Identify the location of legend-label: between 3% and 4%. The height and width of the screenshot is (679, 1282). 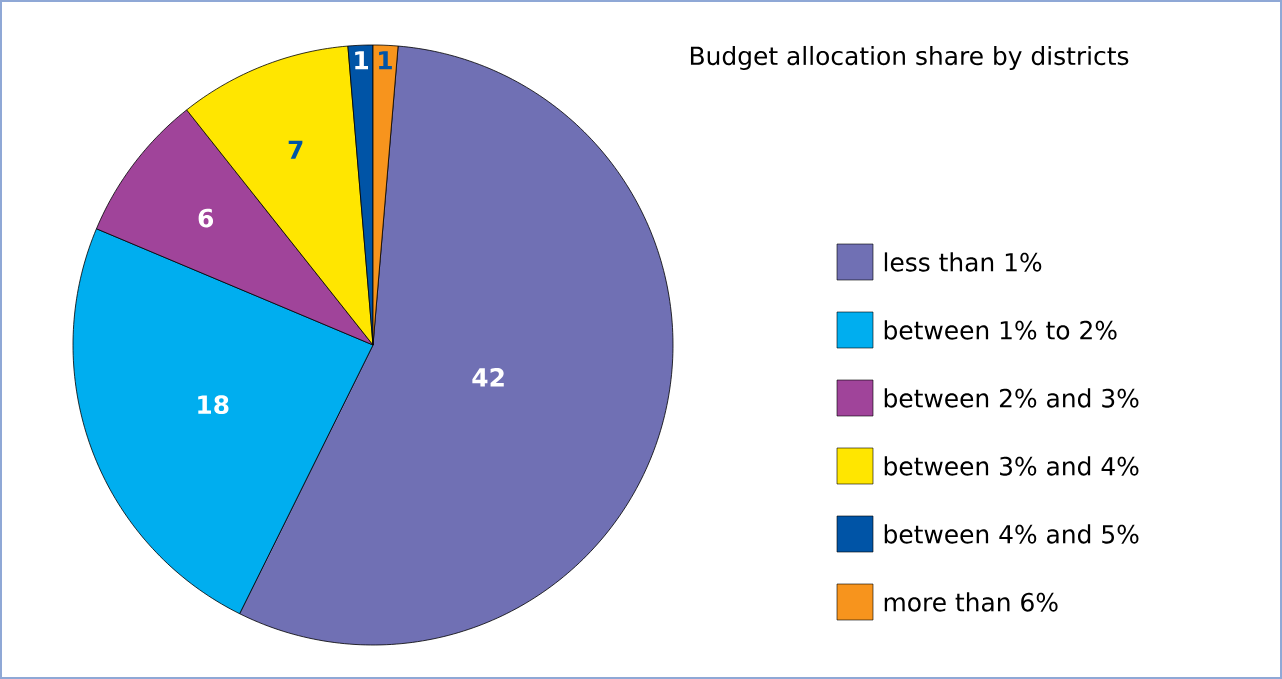
(1011, 466).